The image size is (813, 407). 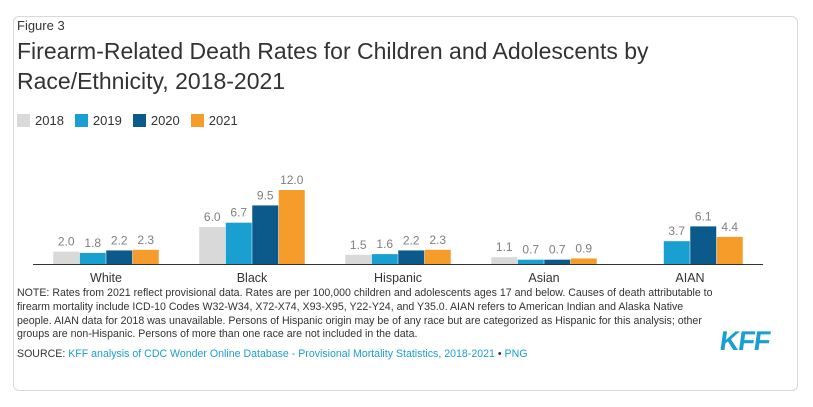 I want to click on chart-legend: 2018 2019 2020 2021, so click(x=133, y=120).